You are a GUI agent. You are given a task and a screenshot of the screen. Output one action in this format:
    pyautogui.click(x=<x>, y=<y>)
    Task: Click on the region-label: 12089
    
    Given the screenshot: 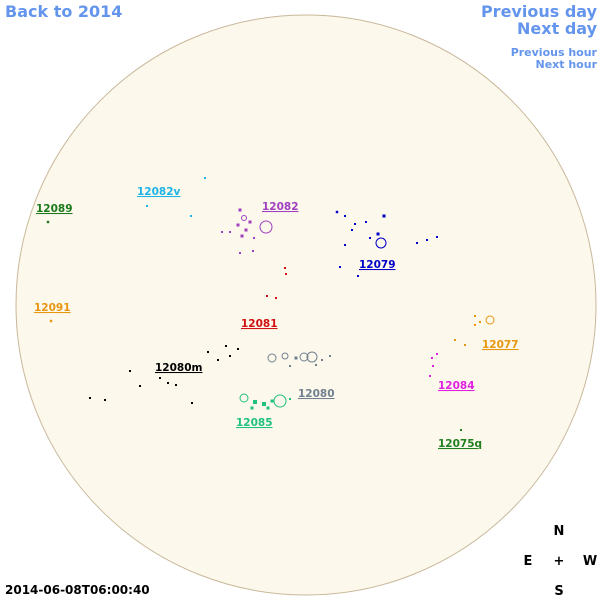 What is the action you would take?
    pyautogui.click(x=54, y=209)
    